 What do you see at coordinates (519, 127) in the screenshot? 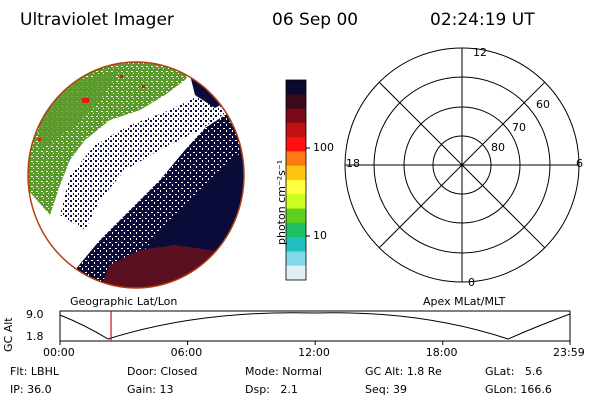
I see `lat-label-70: 70` at bounding box center [519, 127].